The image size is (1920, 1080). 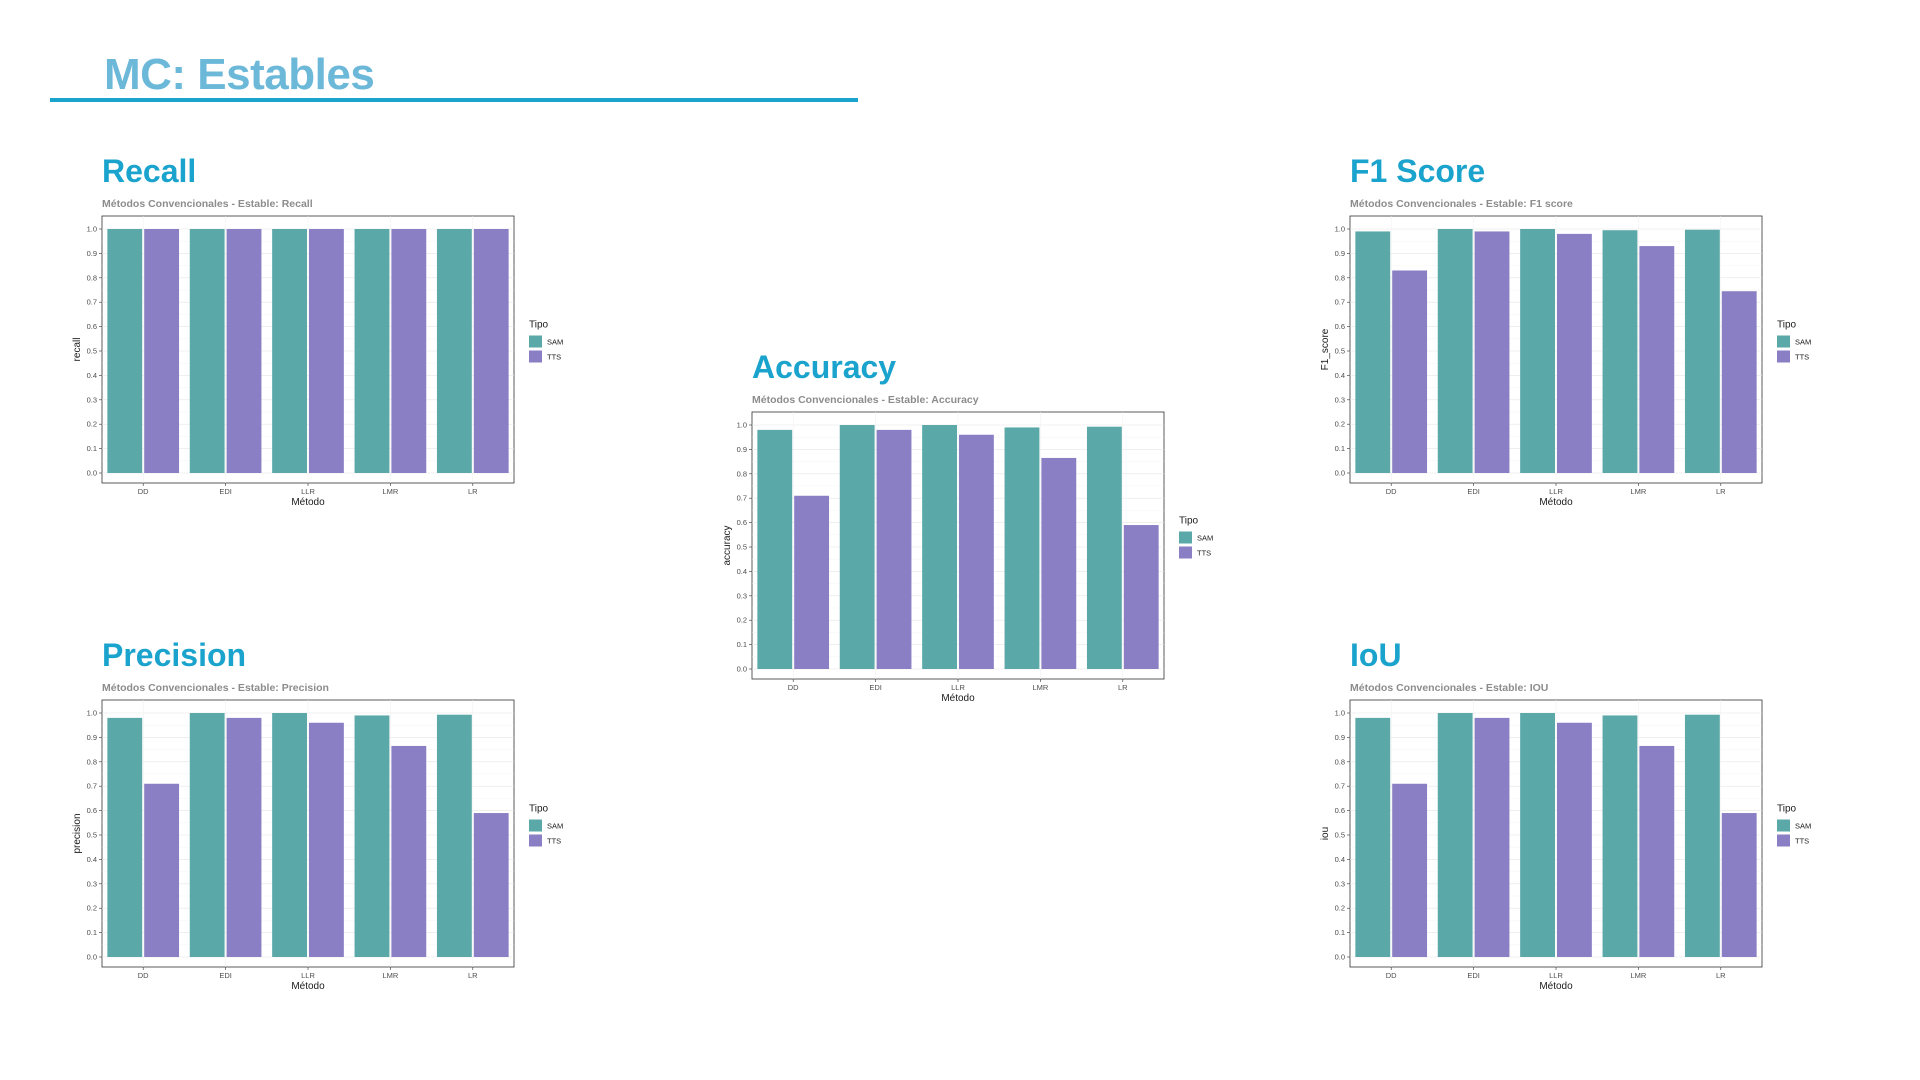 I want to click on legend-label: SAM, so click(x=1803, y=826).